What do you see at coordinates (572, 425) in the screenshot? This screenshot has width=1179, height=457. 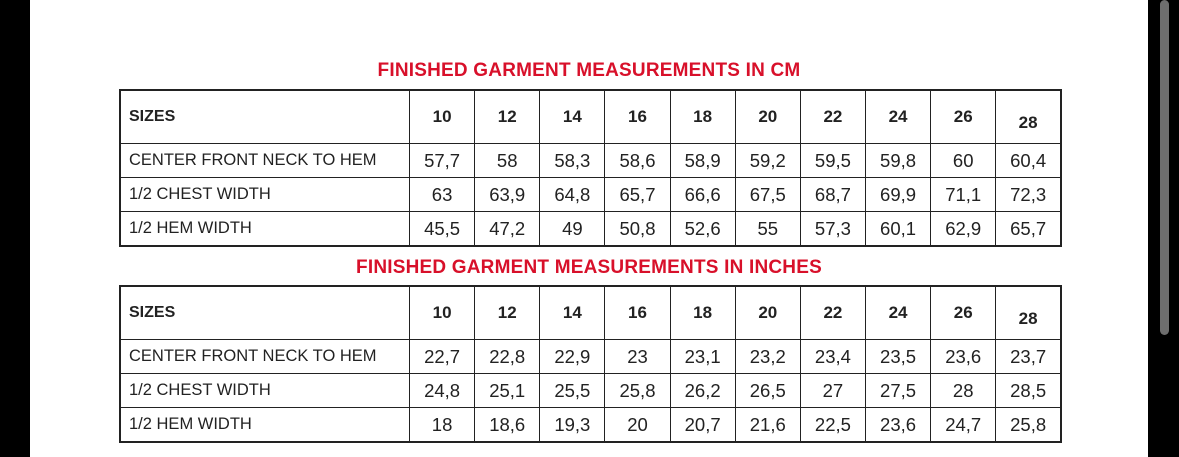 I see `measurement-cell: 19,3` at bounding box center [572, 425].